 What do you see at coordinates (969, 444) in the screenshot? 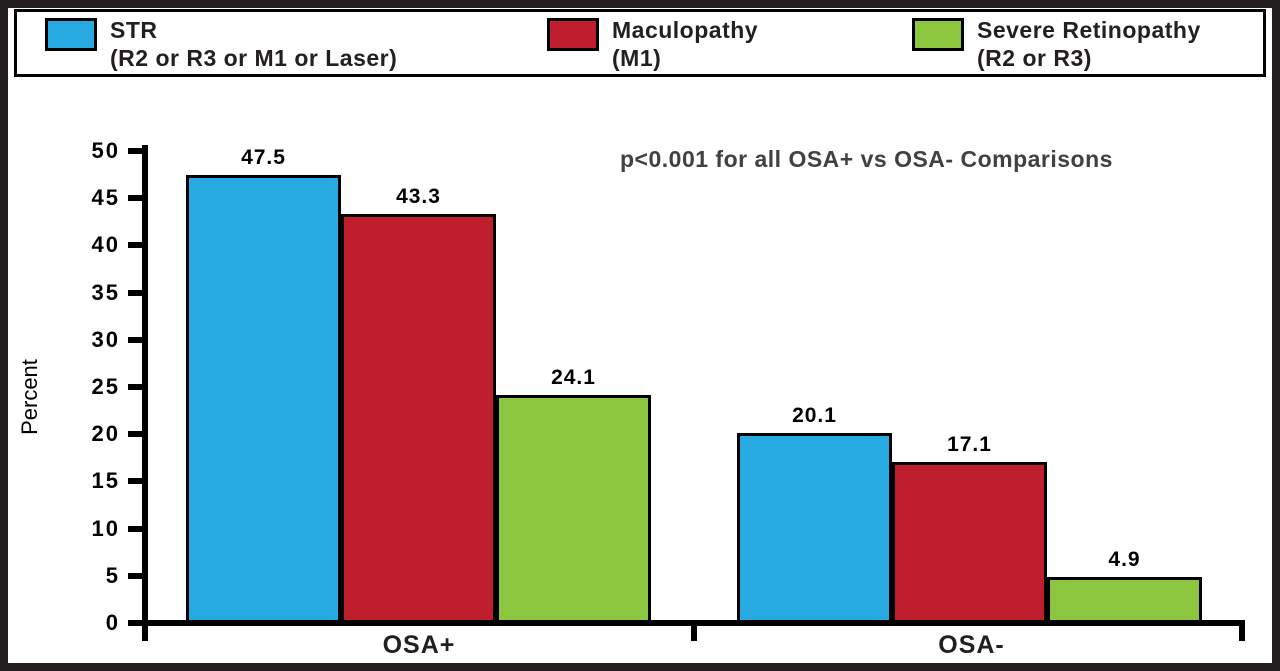
I see `bar-value-label: 17.1` at bounding box center [969, 444].